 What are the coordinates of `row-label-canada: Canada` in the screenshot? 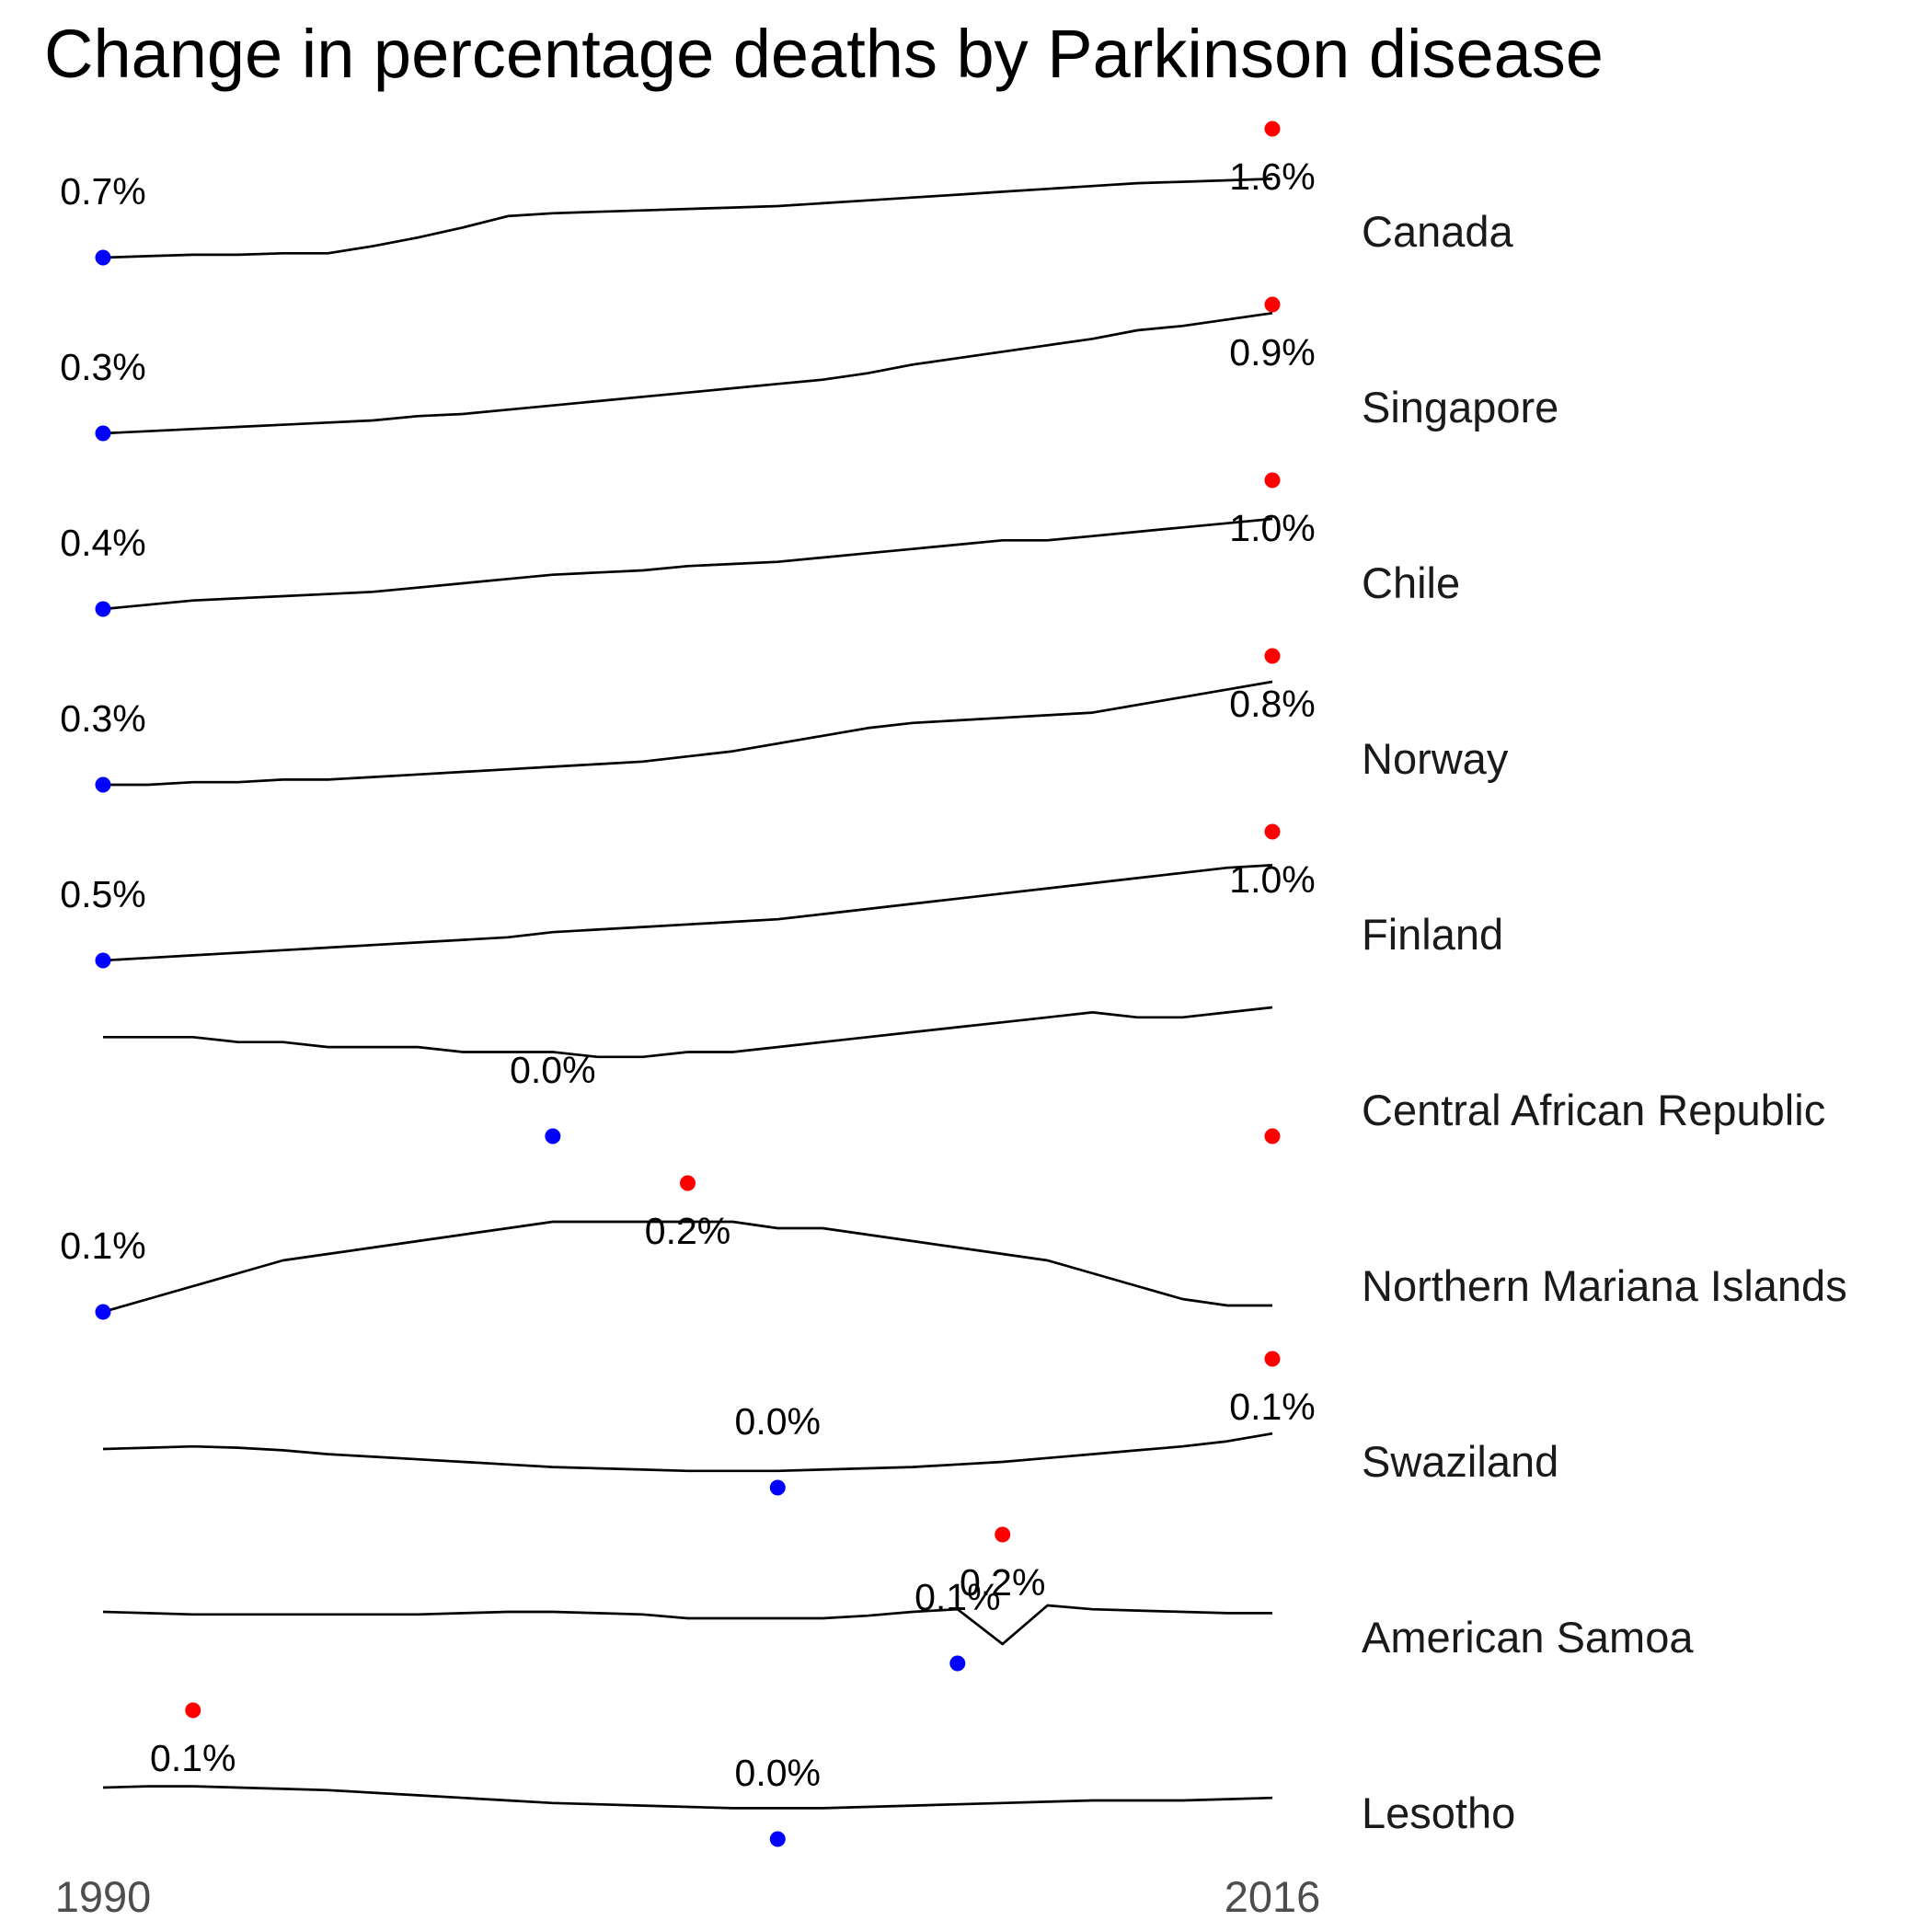 It's located at (1437, 231).